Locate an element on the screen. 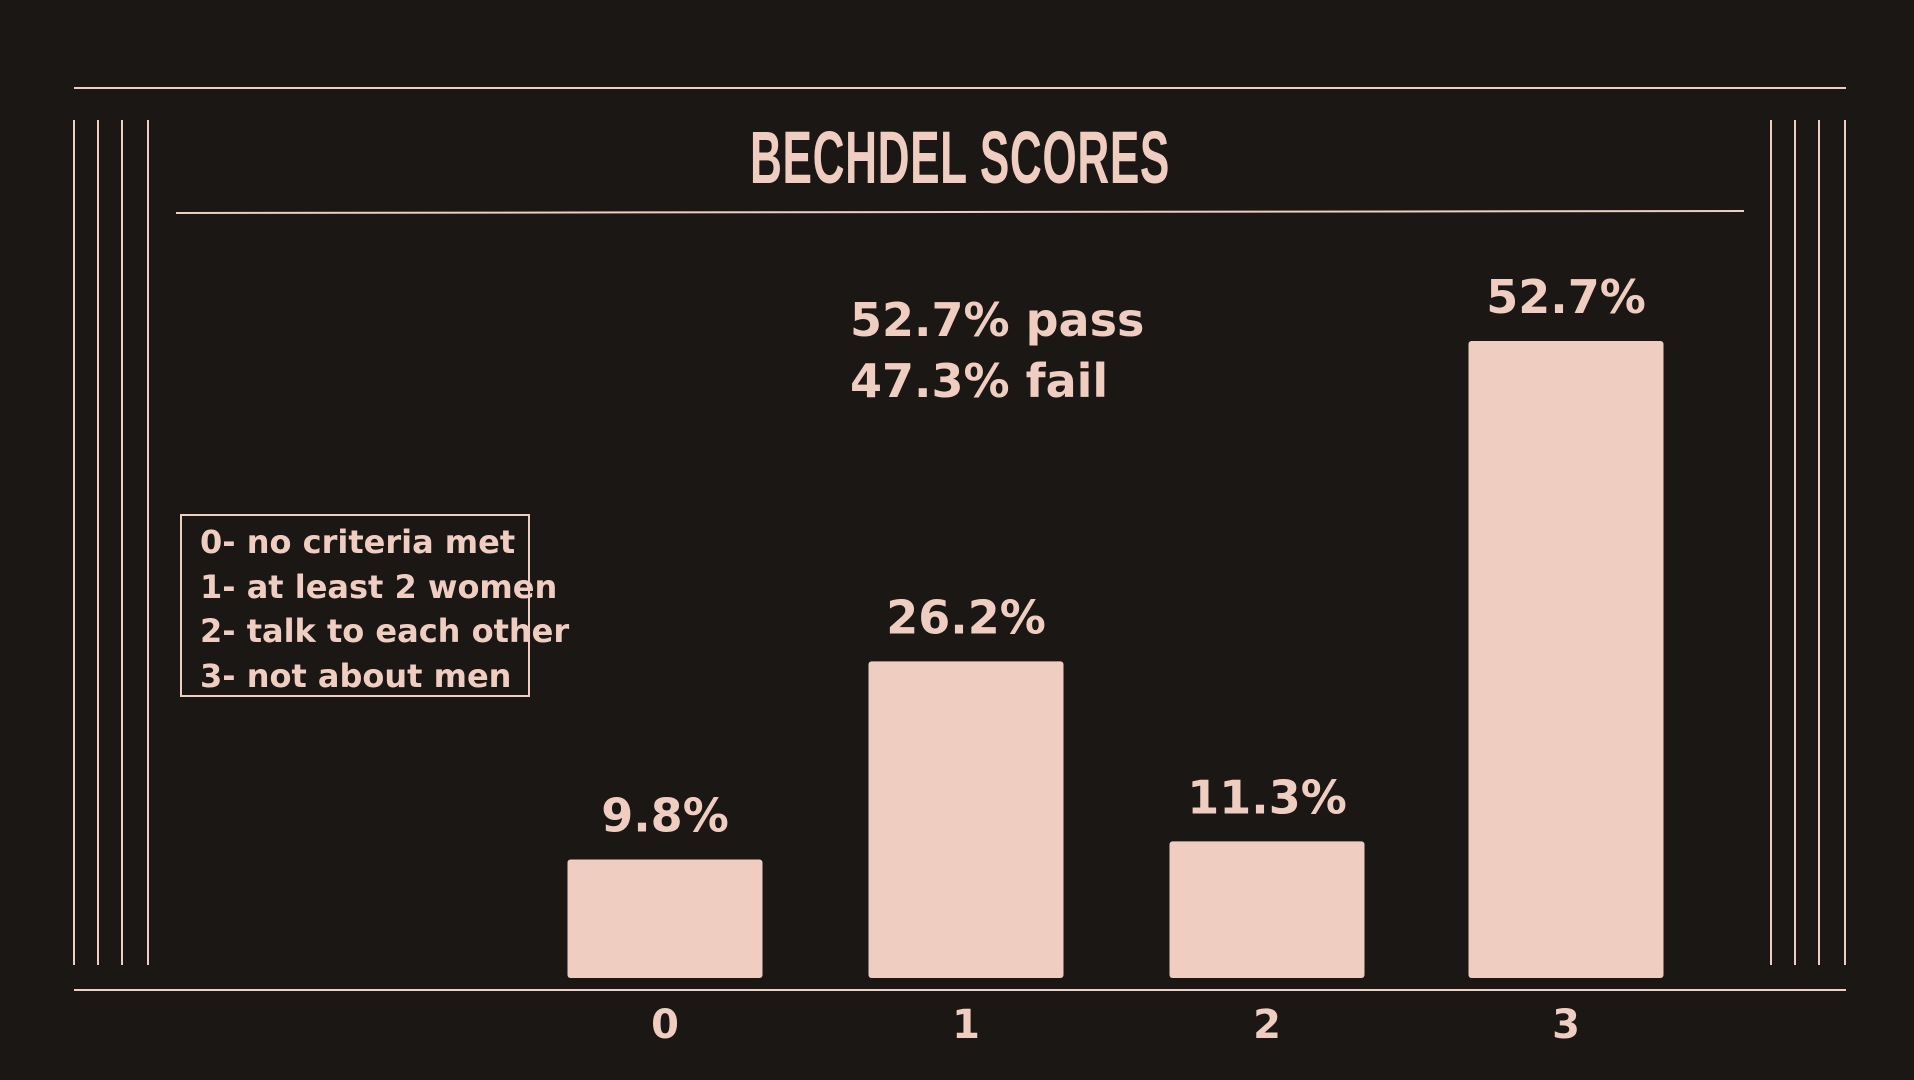 The image size is (1914, 1080). category-label-3: 3 is located at coordinates (1566, 1025).